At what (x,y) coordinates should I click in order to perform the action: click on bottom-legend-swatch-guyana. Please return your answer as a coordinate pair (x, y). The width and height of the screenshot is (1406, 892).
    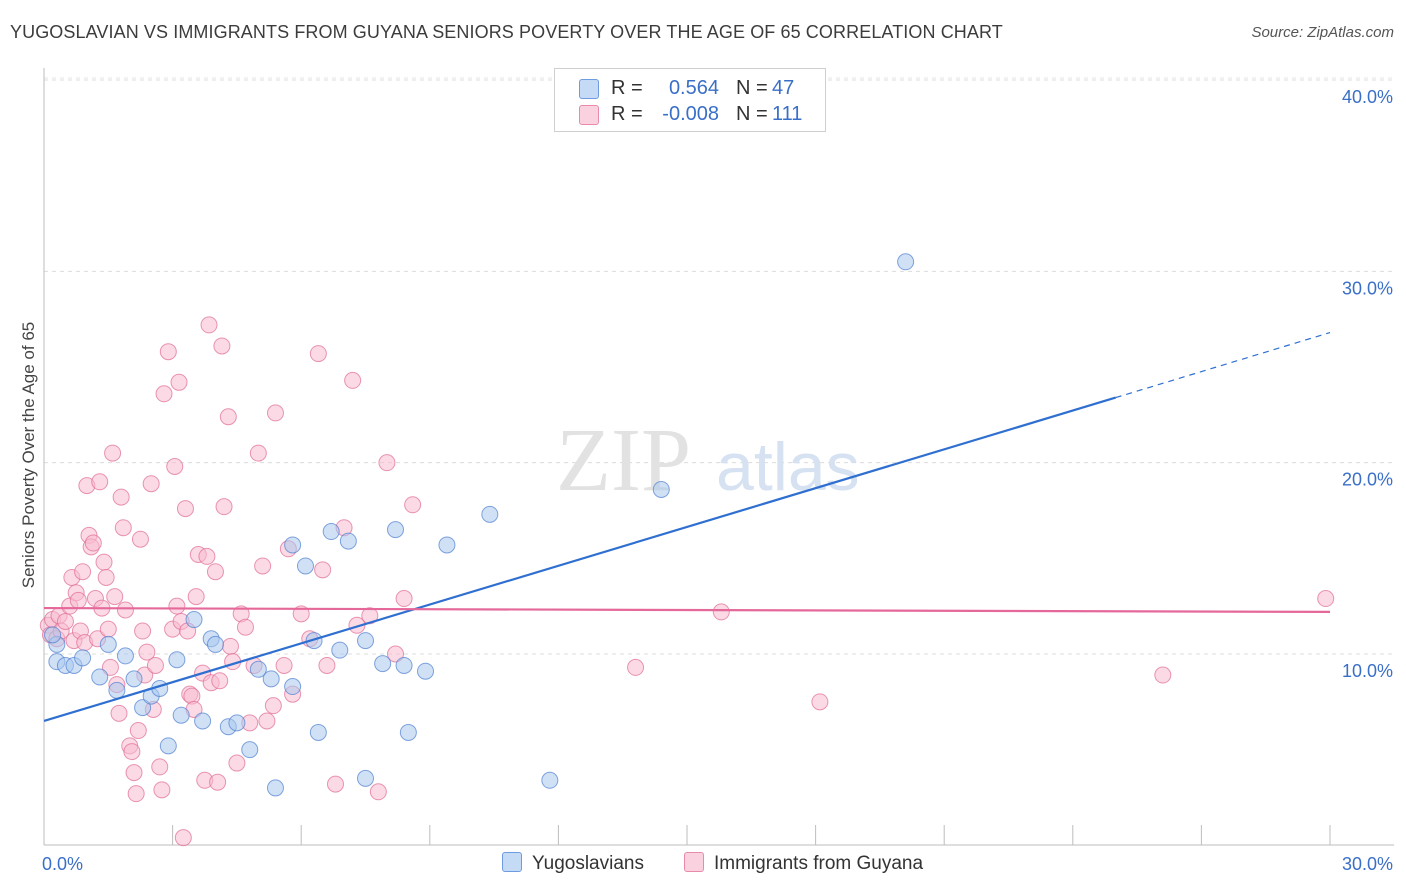
    Looking at the image, I should click on (694, 862).